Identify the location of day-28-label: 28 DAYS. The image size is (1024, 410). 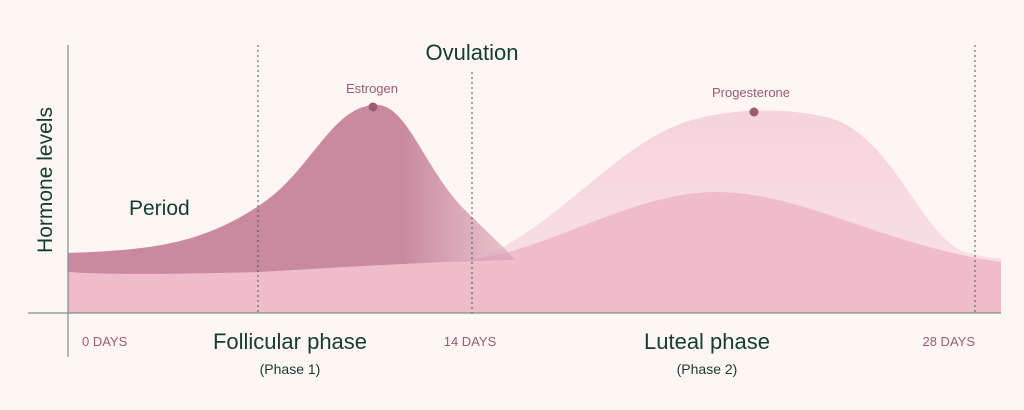
(948, 341).